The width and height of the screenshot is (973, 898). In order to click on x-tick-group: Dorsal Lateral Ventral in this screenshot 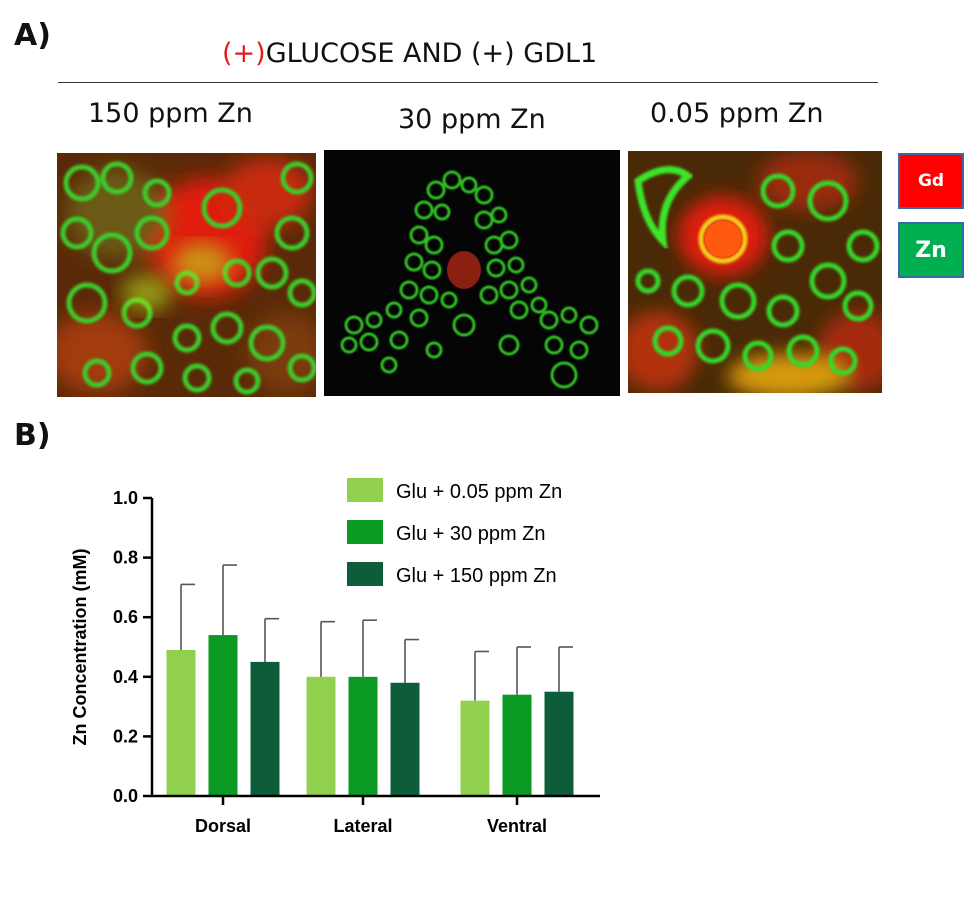, I will do `click(371, 816)`.